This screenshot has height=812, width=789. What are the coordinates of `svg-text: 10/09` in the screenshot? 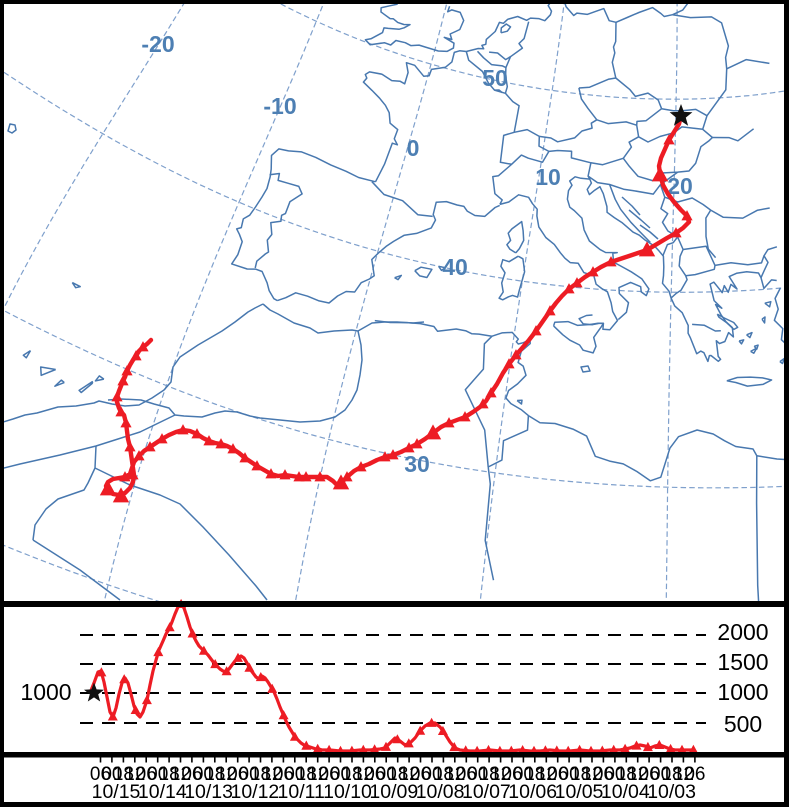 It's located at (393, 792).